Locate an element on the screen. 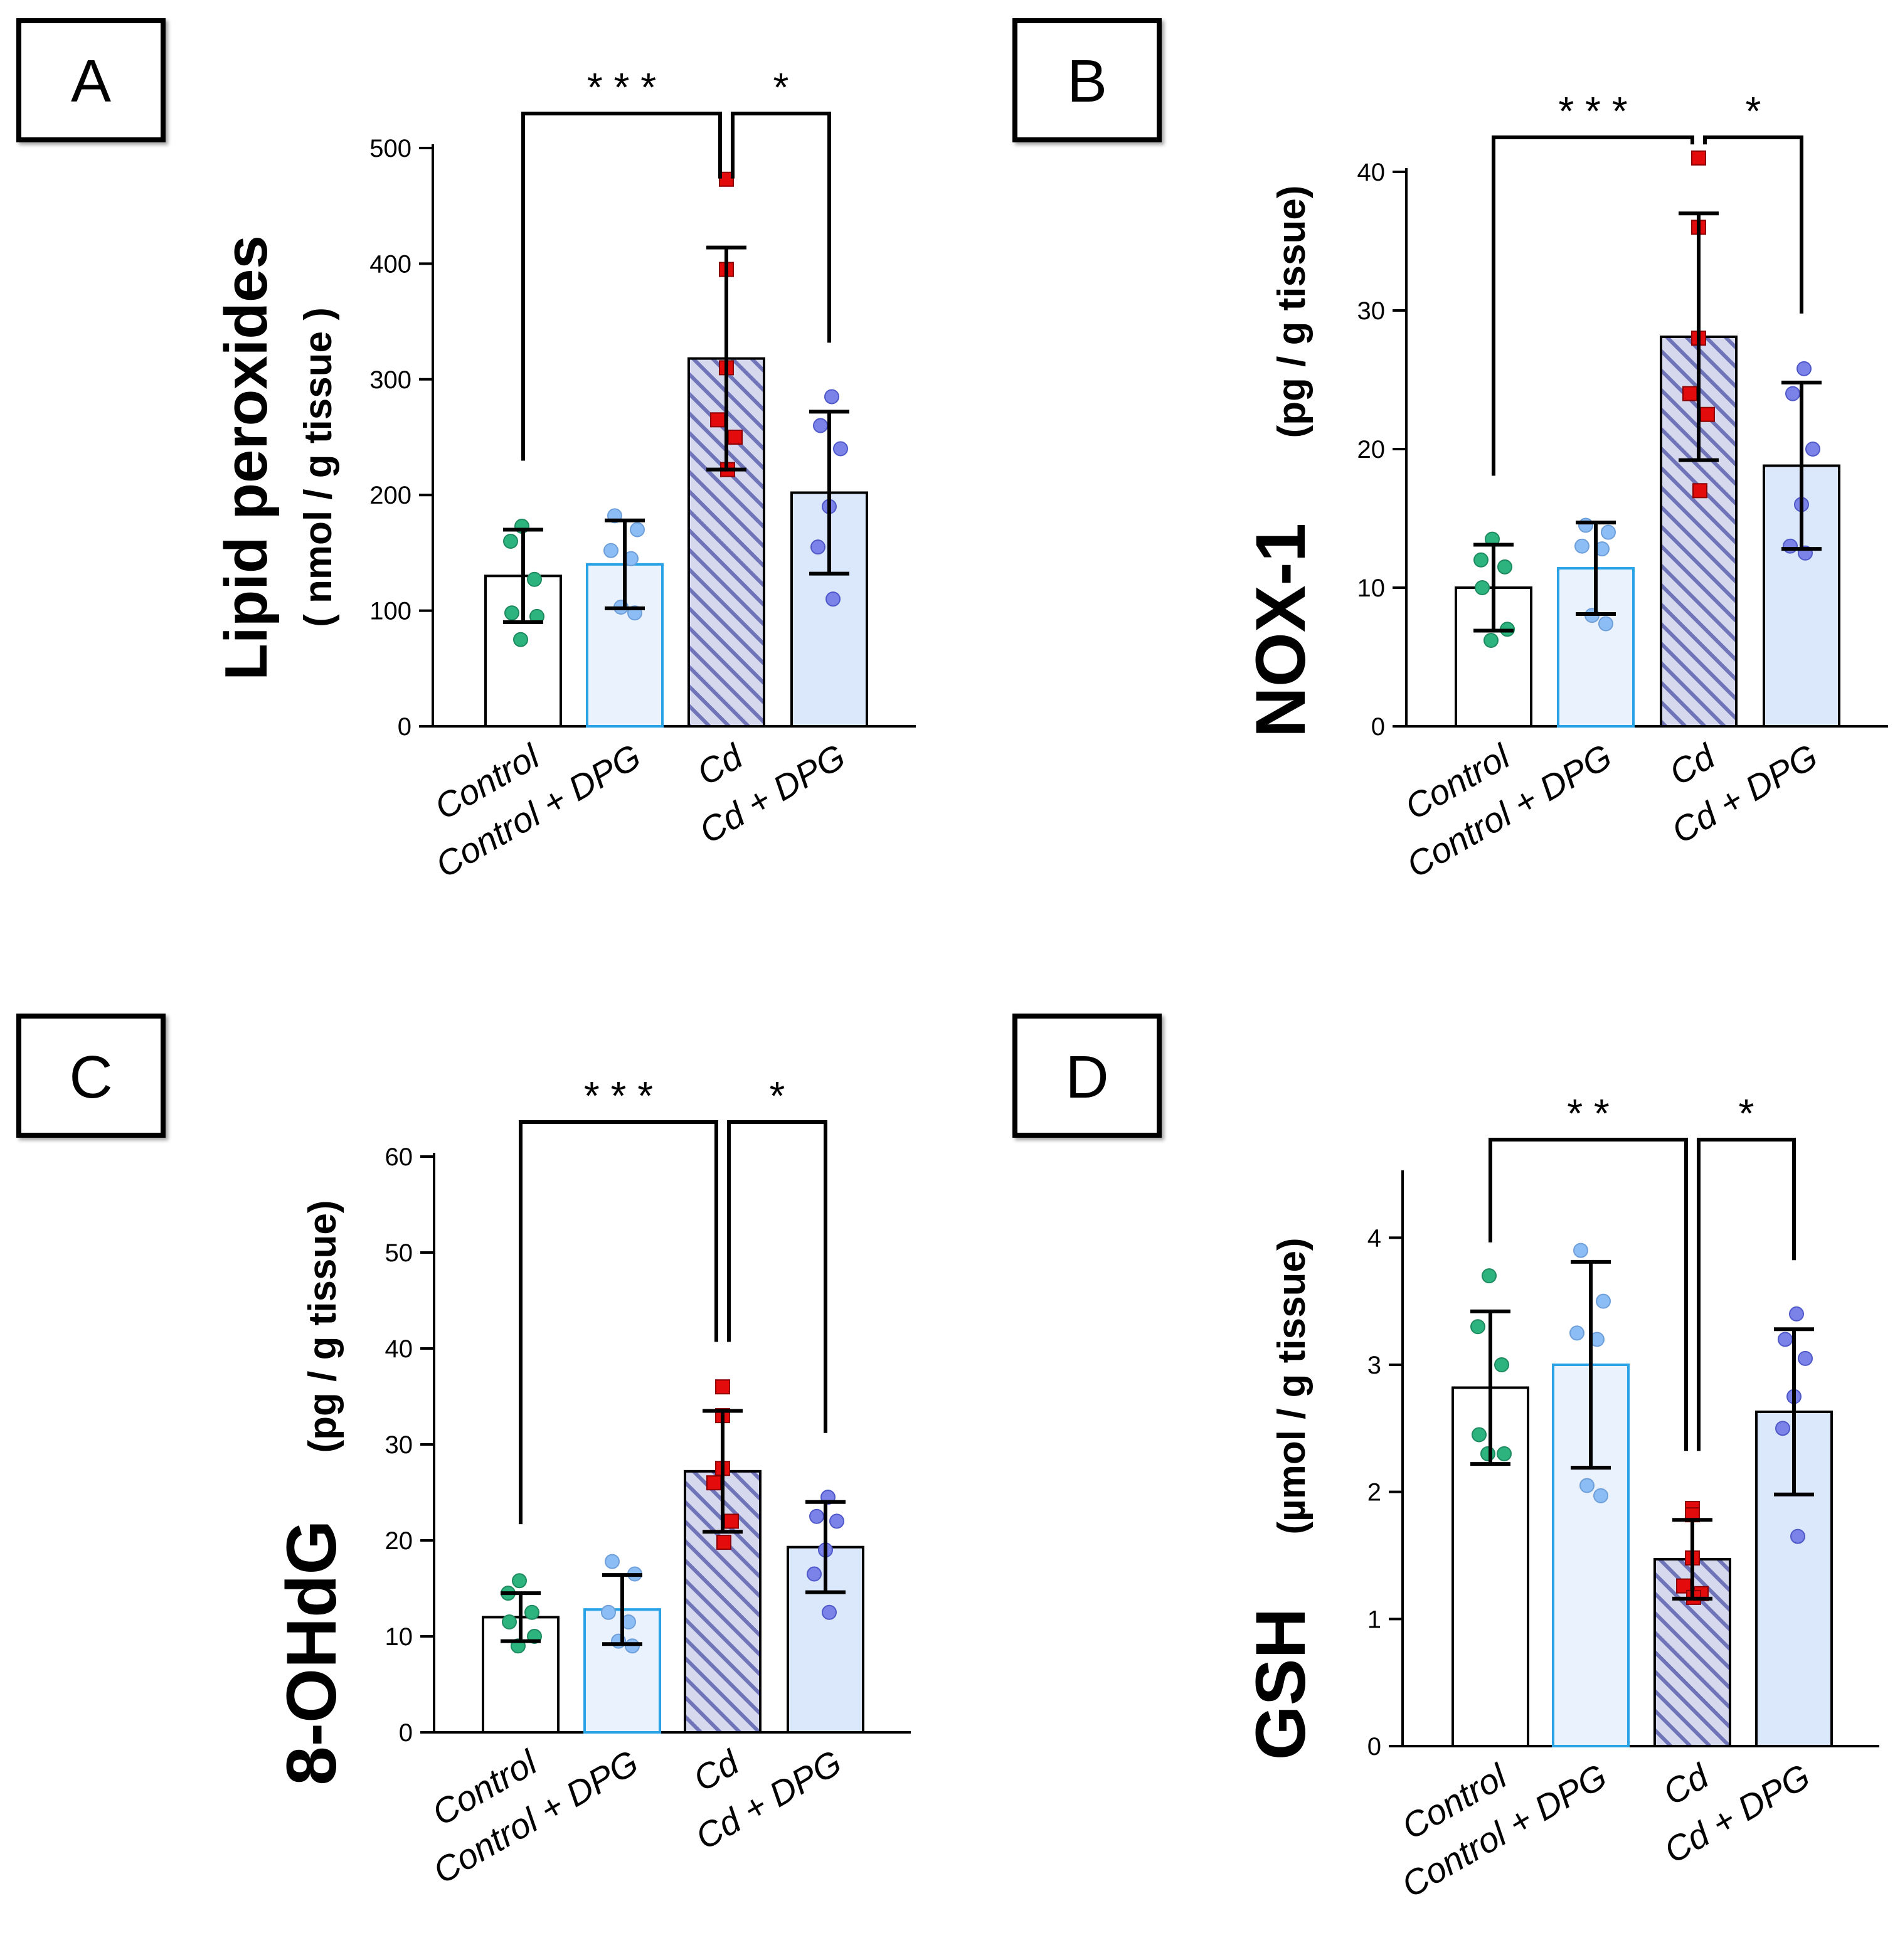 The image size is (1900, 1960). panel-d-label-box is located at coordinates (1087, 1076).